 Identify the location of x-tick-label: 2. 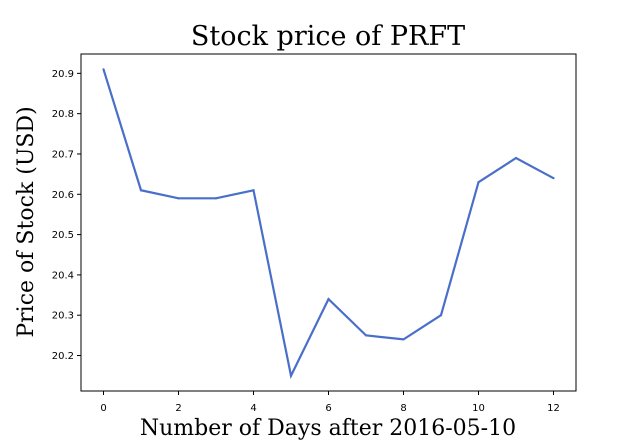
(178, 408).